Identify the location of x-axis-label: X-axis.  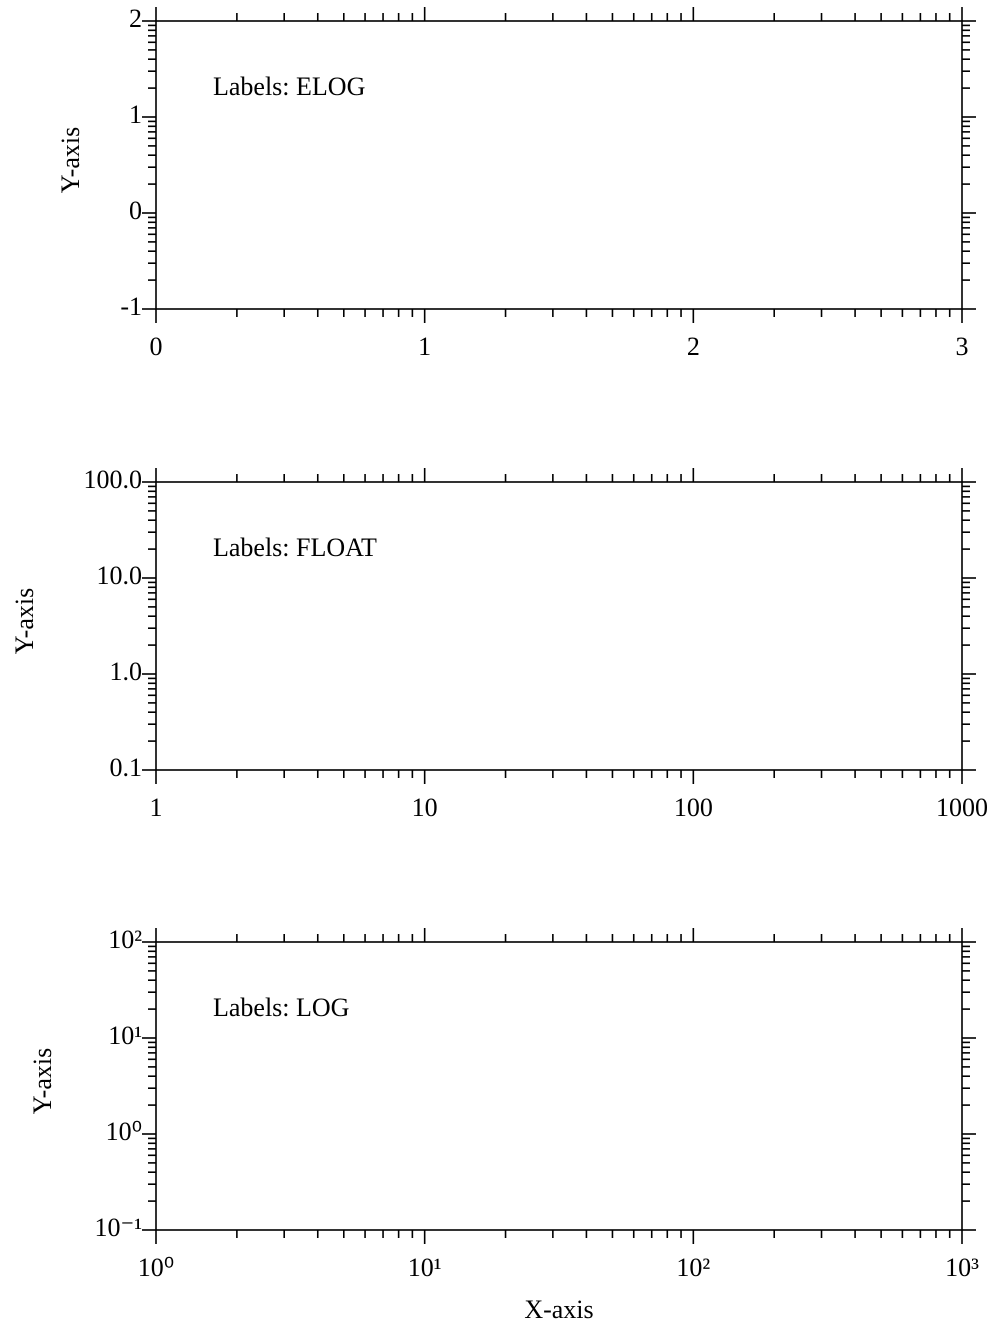
(558, 1309).